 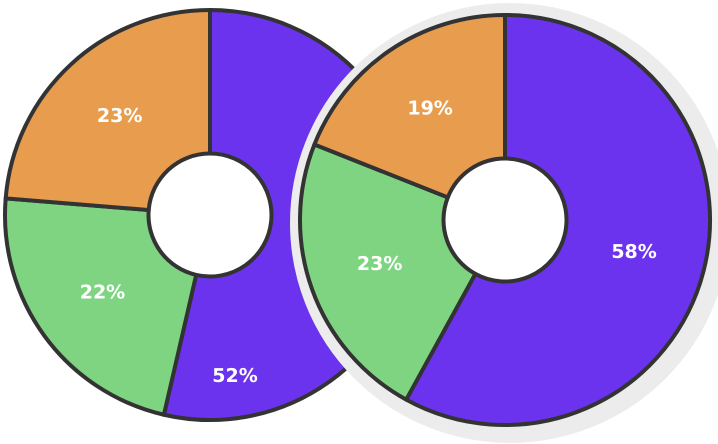 I want to click on data-label: 52%, so click(x=235, y=376).